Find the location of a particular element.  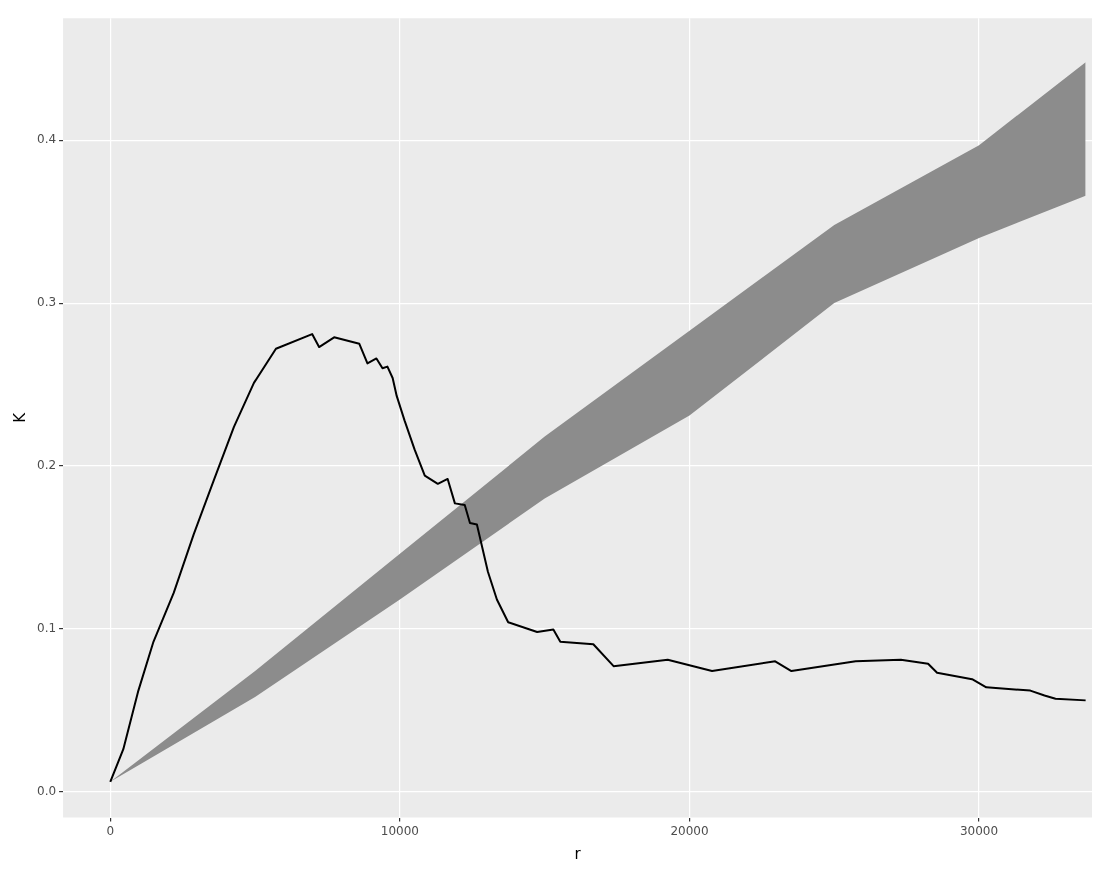

y-tick-label: 0.1 is located at coordinates (46, 627).